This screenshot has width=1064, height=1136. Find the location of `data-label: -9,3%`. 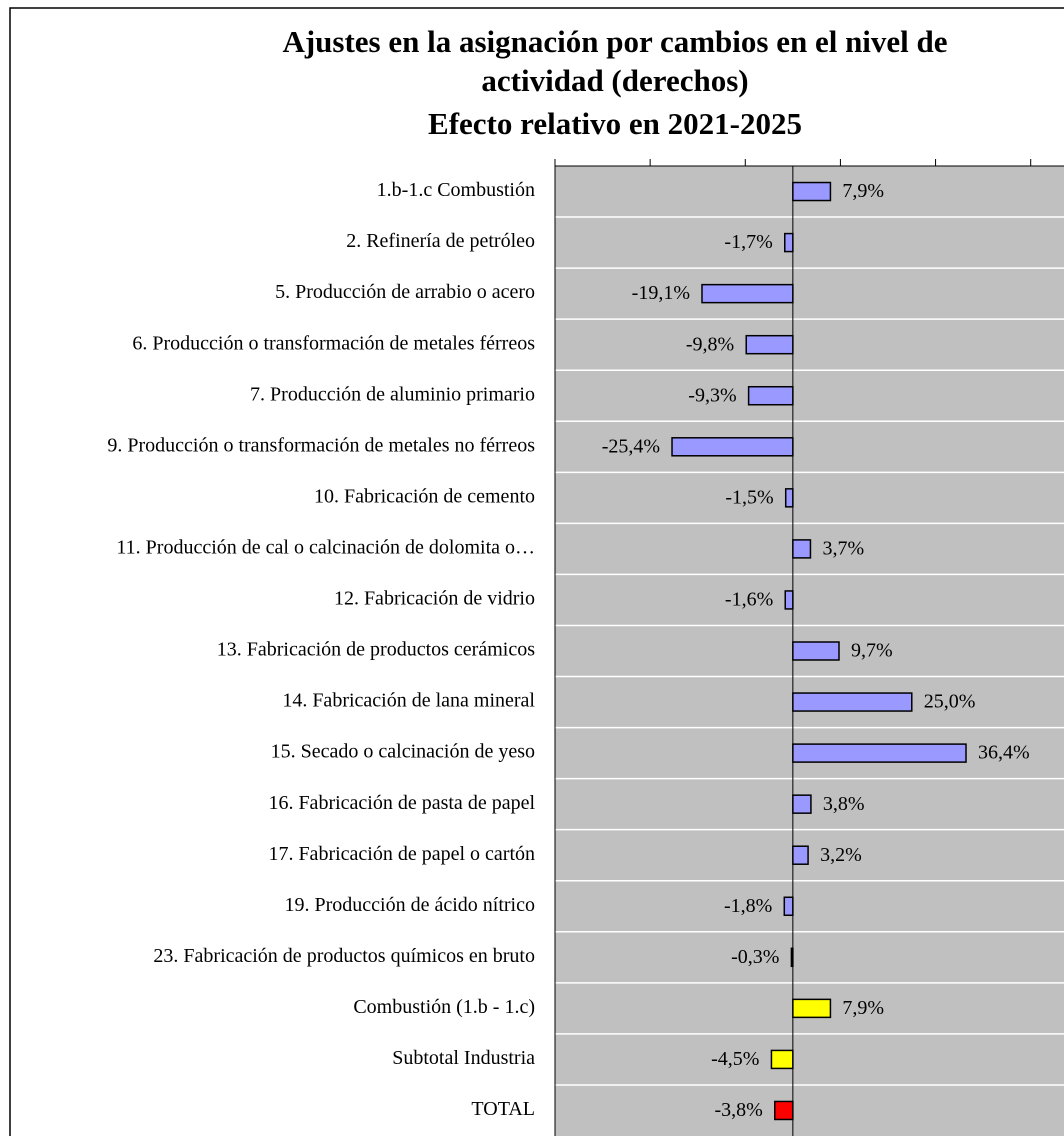

data-label: -9,3% is located at coordinates (712, 395).